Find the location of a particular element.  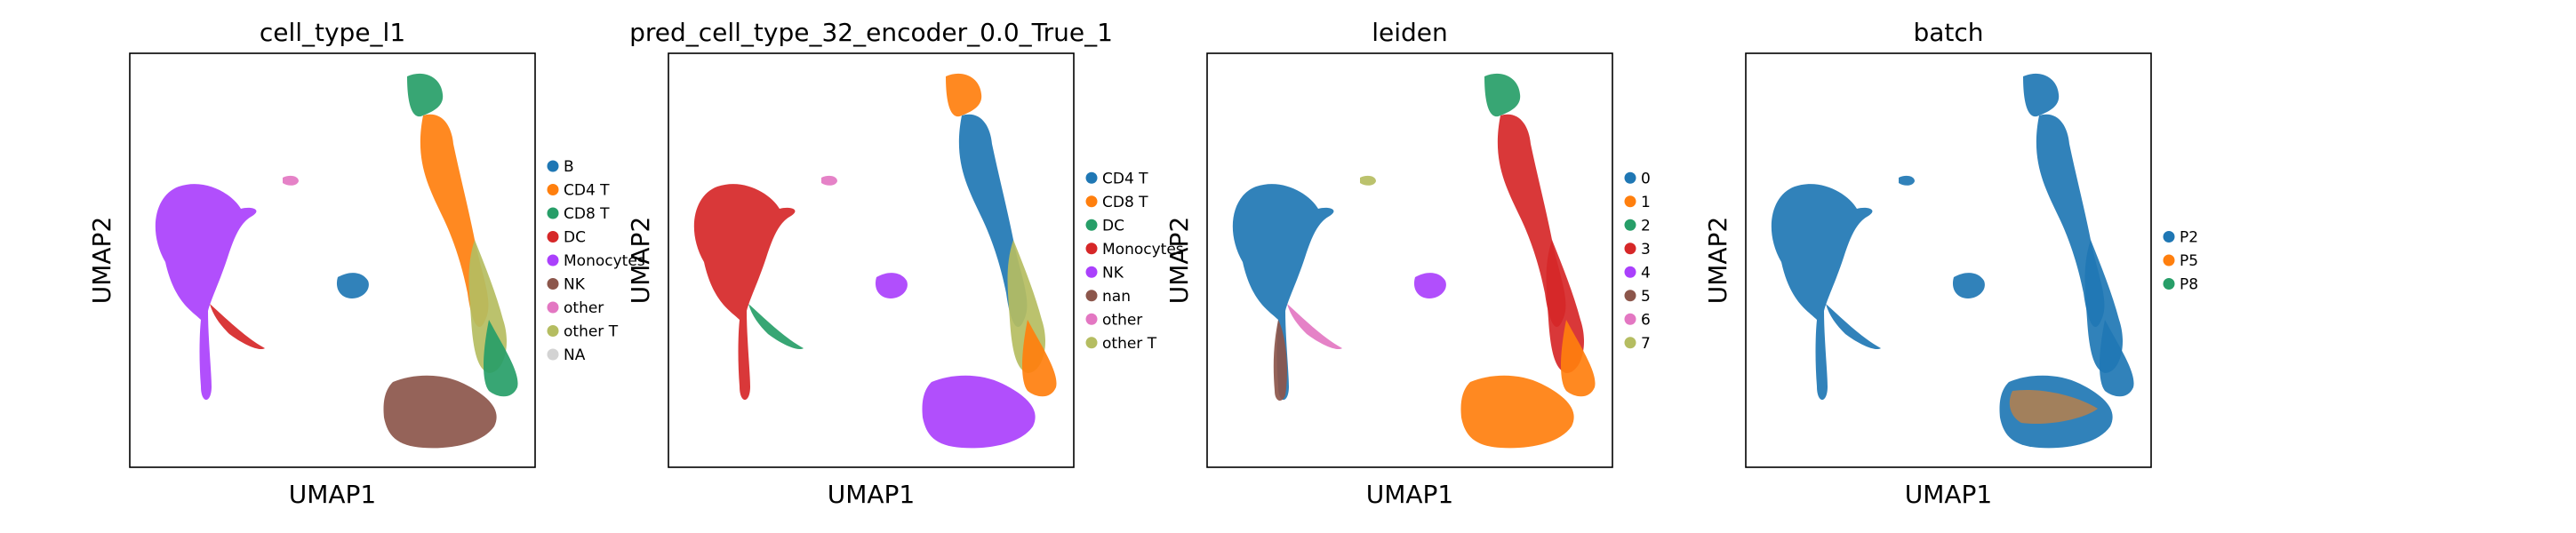

legend-label: NA is located at coordinates (575, 355).